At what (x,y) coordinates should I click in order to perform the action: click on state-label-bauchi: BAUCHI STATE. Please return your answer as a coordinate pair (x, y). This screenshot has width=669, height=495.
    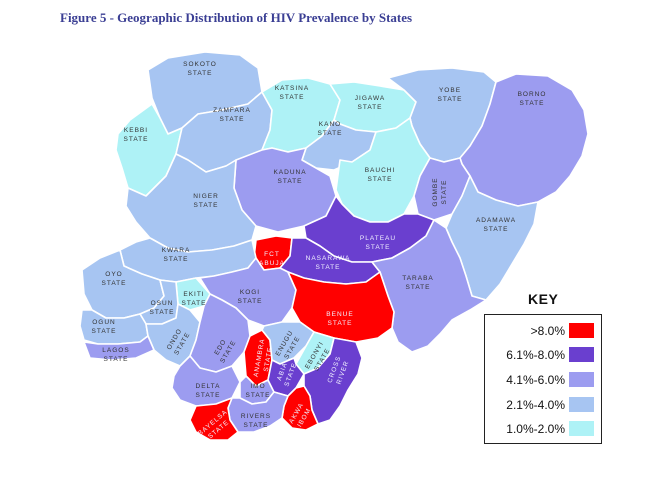
    Looking at the image, I should click on (380, 175).